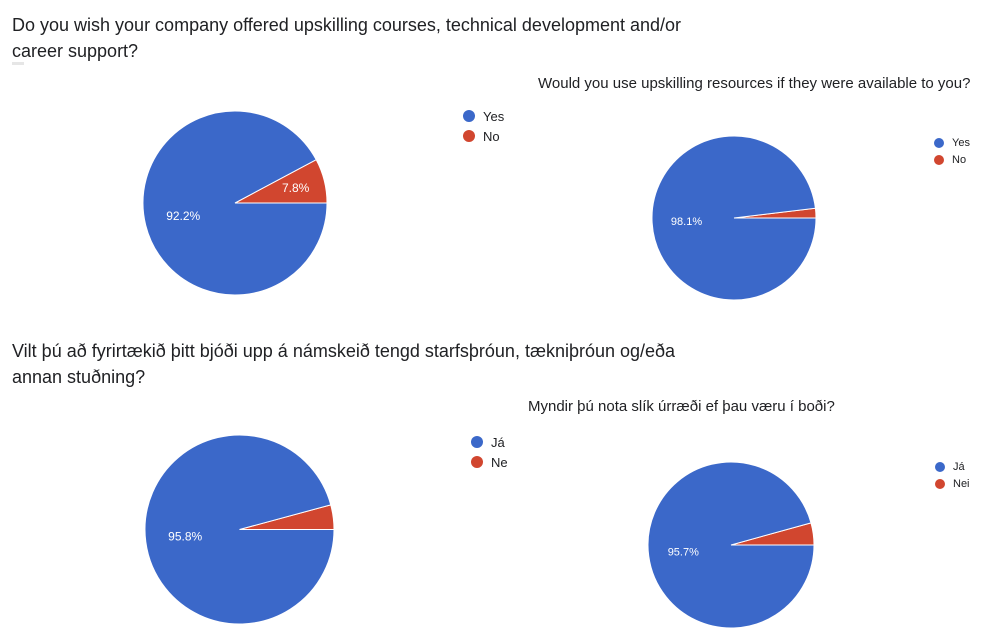  I want to click on chart-2-pie: 98.1%, so click(734, 218).